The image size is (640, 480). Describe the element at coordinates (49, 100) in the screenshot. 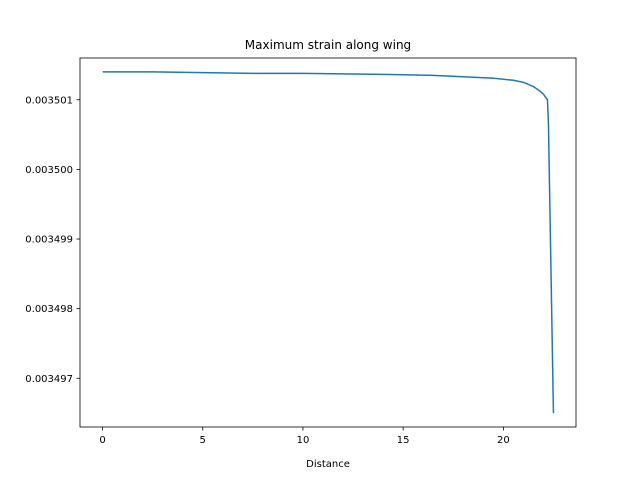

I see `y-tick-label: 0.003501` at that location.